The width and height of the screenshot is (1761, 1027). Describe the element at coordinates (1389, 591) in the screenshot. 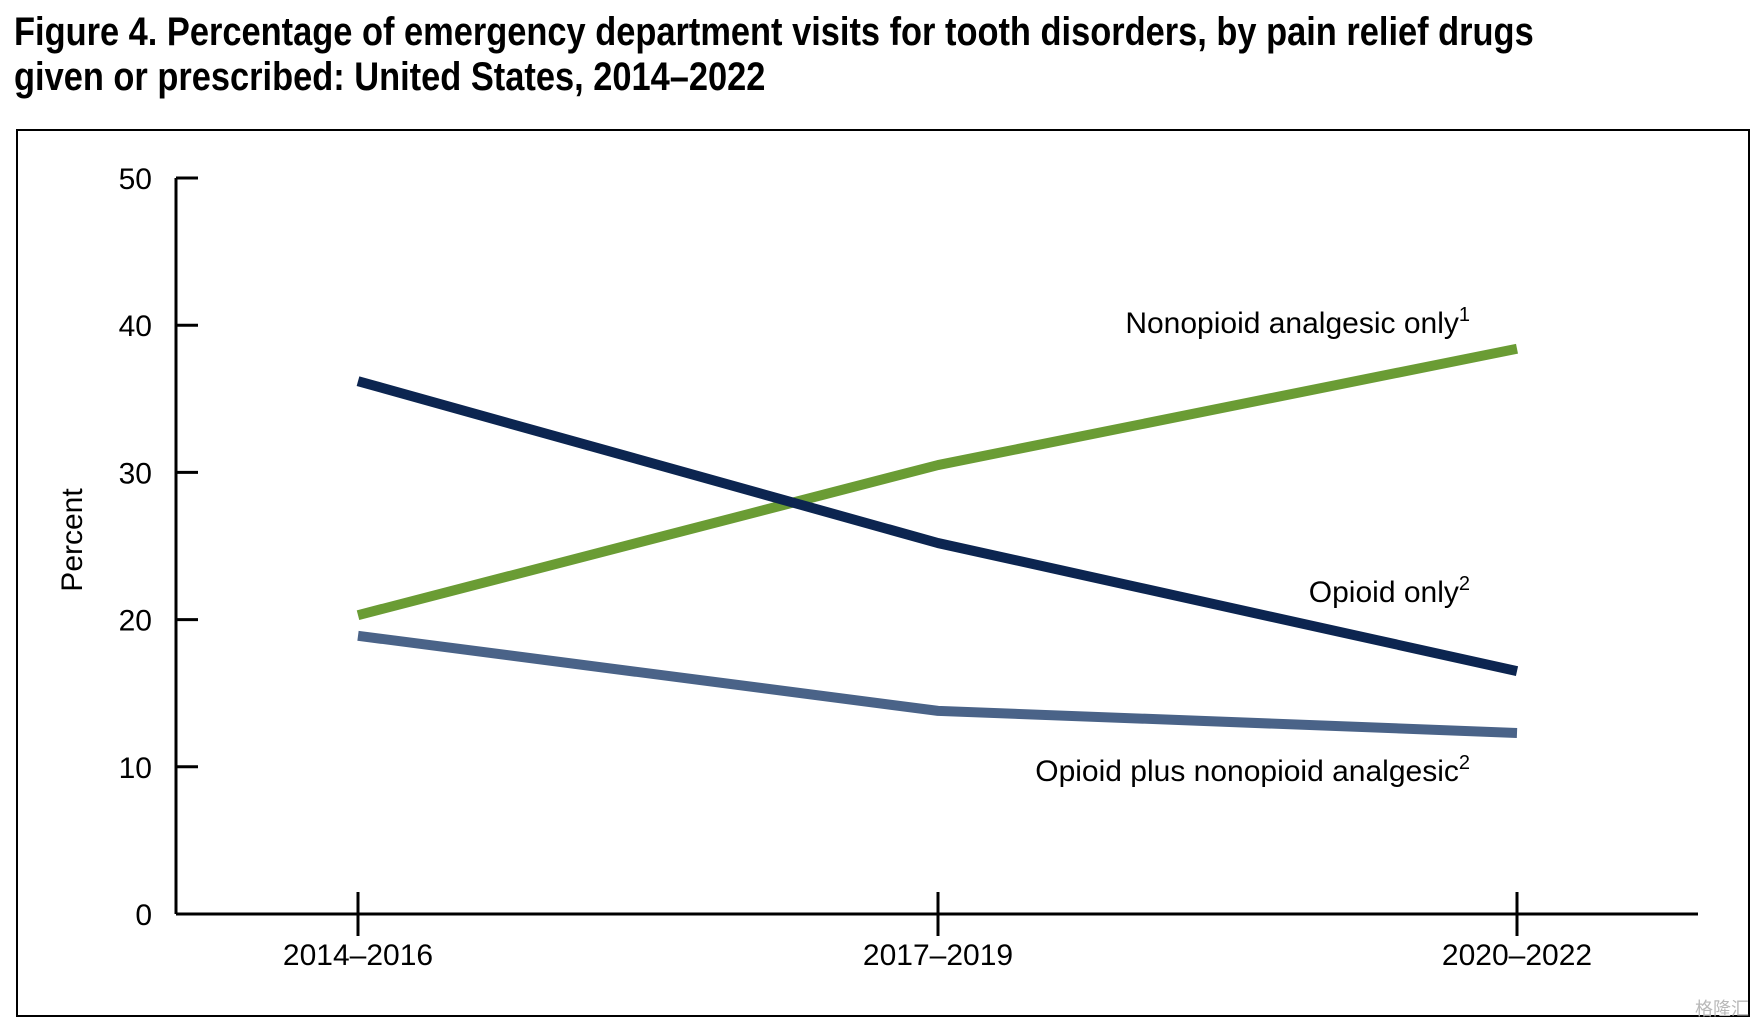

I see `series-label-1: Opioid only2` at that location.